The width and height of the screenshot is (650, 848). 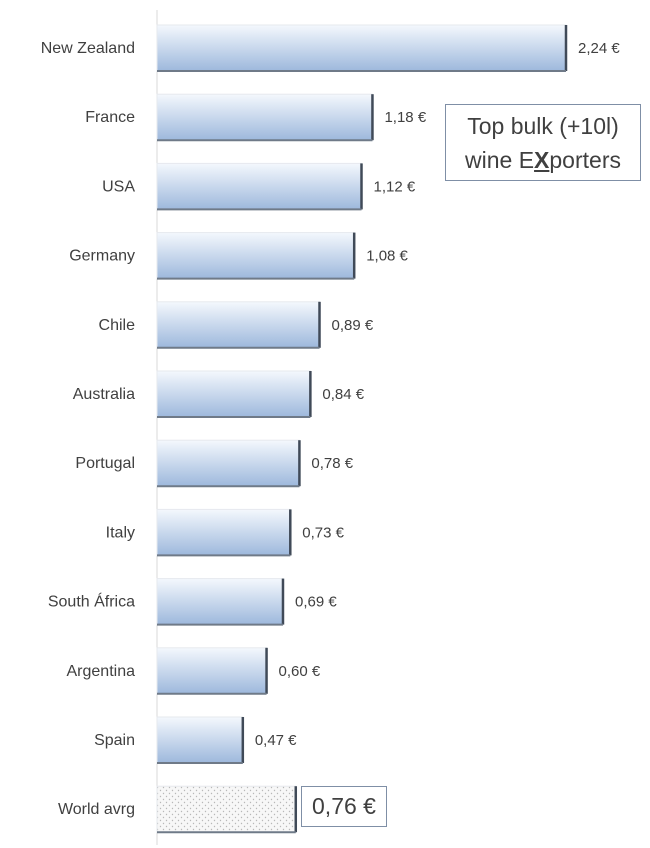 I want to click on annotation-text: porters, so click(x=585, y=160).